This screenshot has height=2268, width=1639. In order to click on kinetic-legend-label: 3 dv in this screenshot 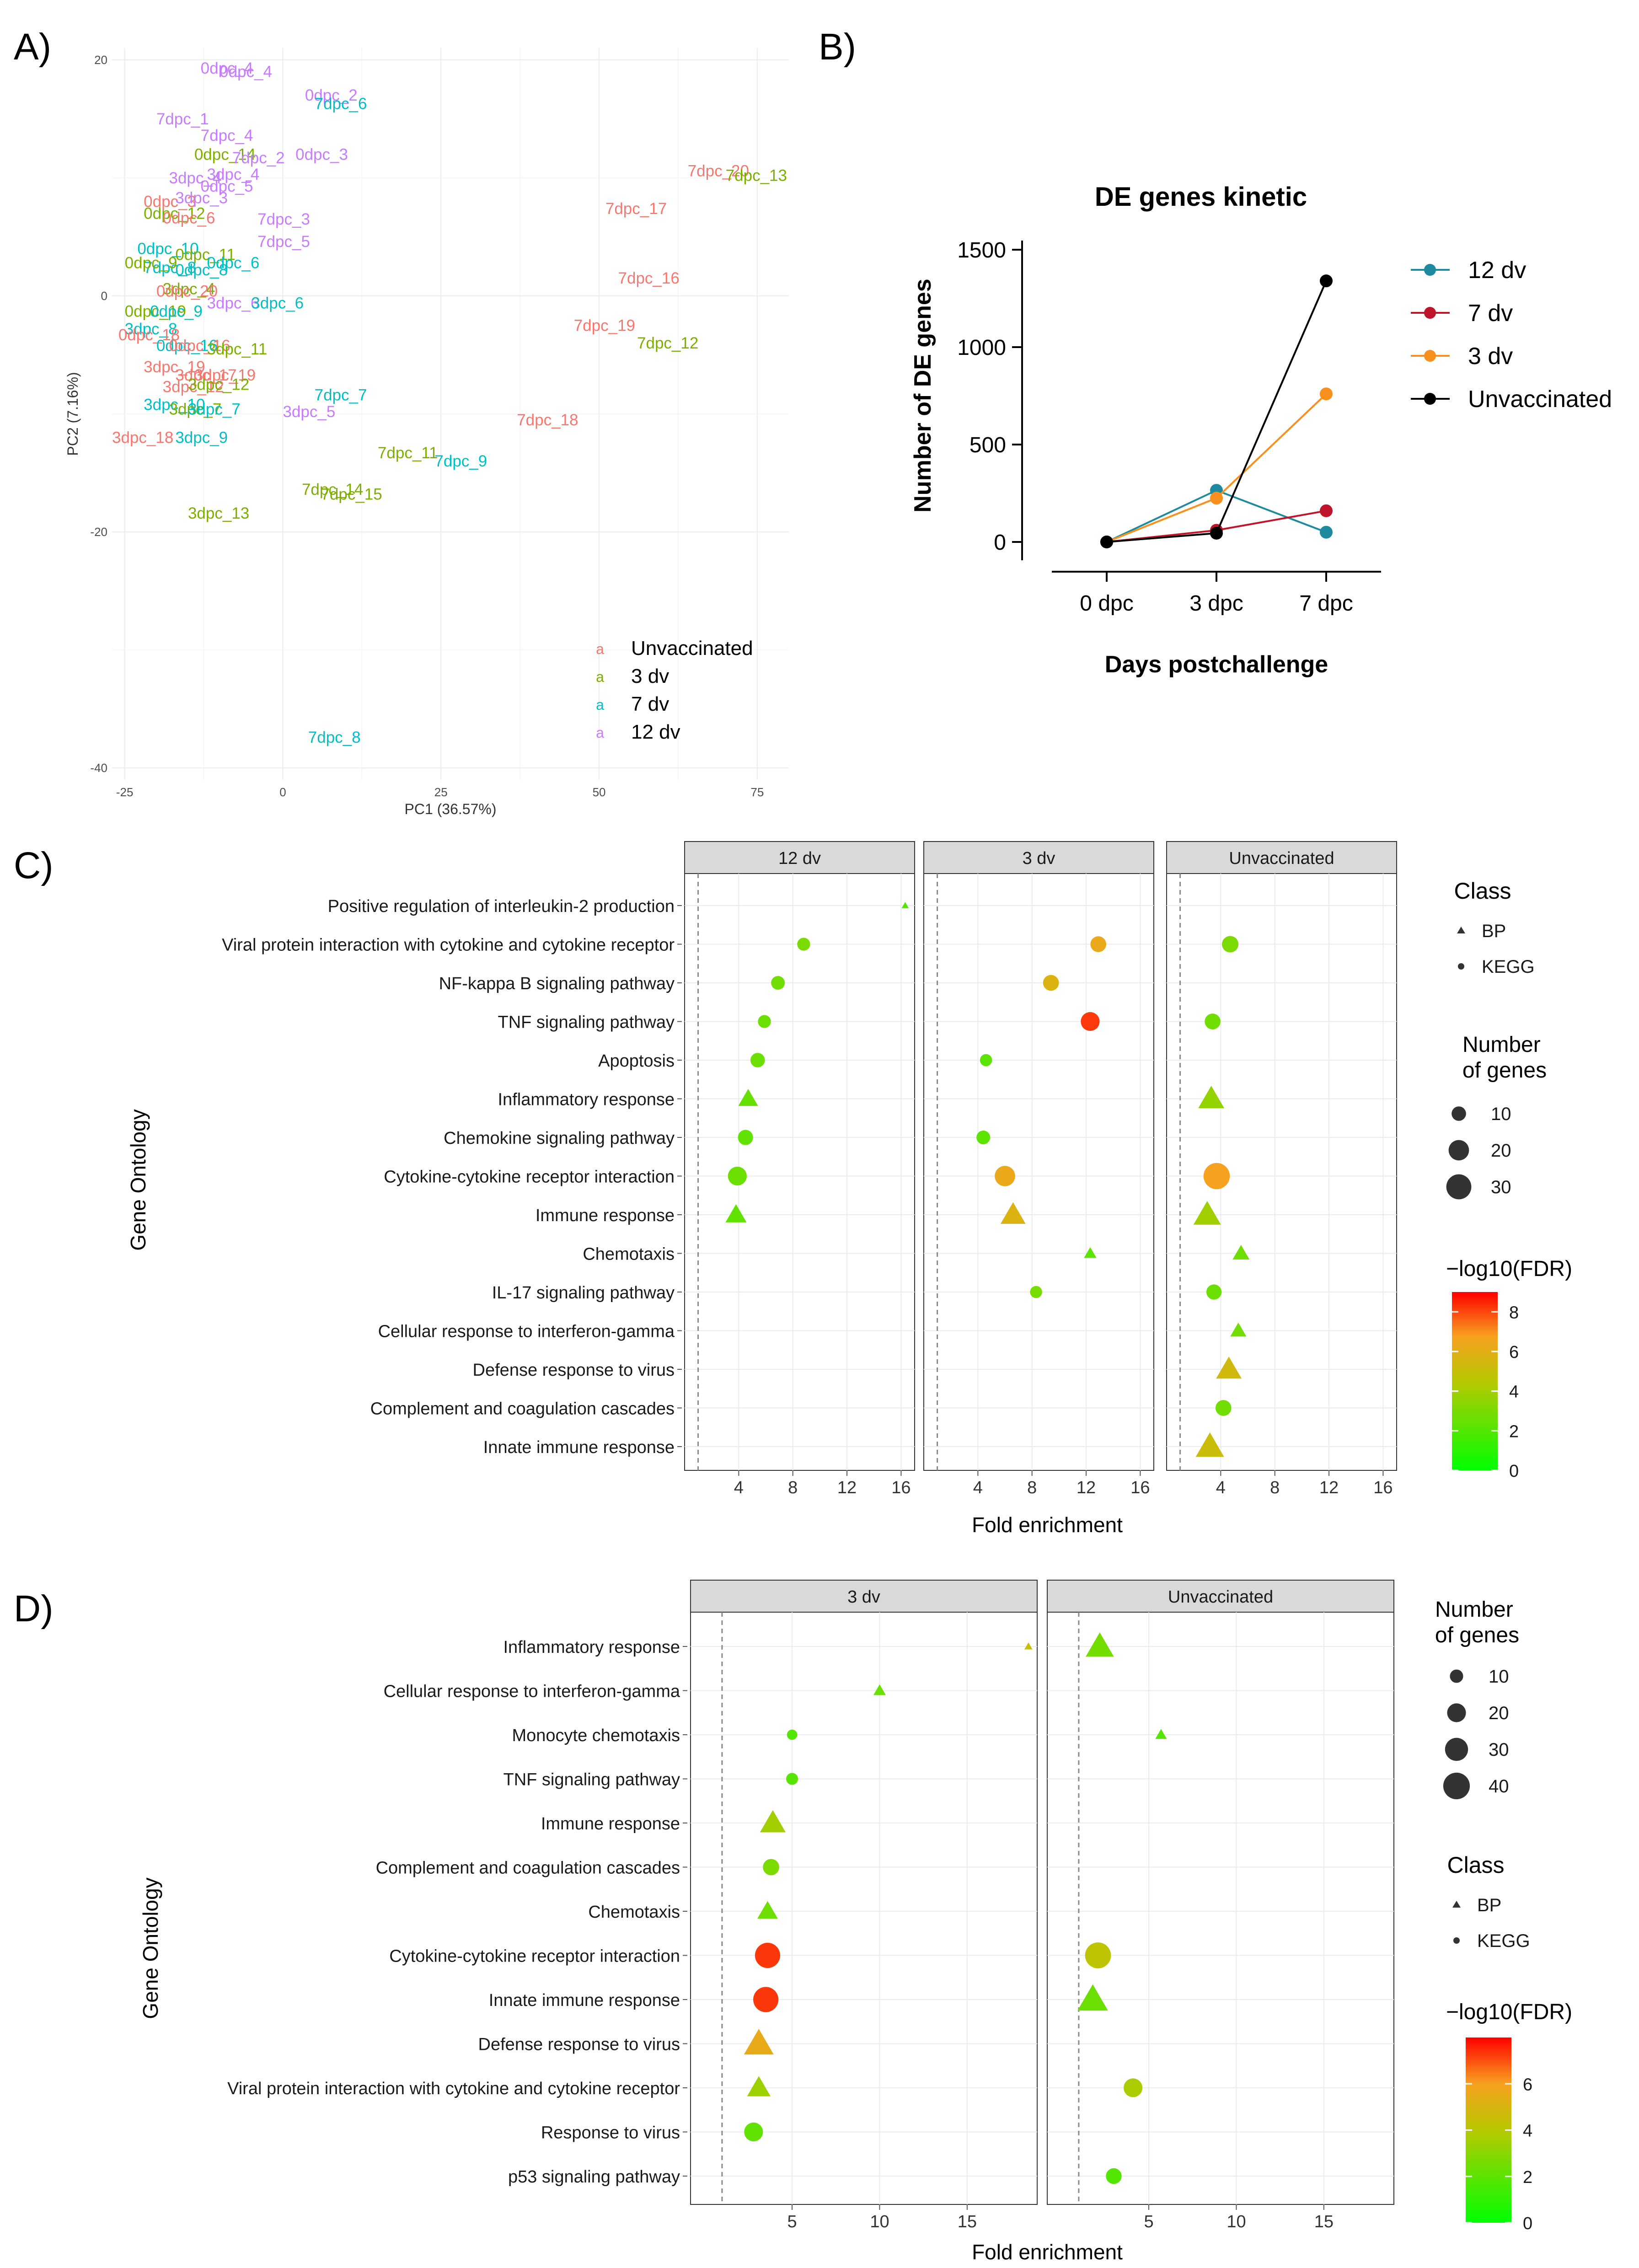, I will do `click(1491, 356)`.